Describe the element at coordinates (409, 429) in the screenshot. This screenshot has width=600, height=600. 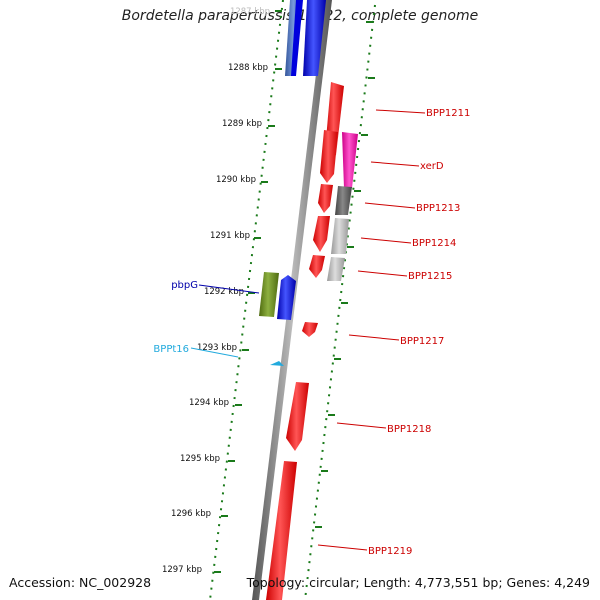
I see `gene-label-BPP1218: BPP1218` at that location.